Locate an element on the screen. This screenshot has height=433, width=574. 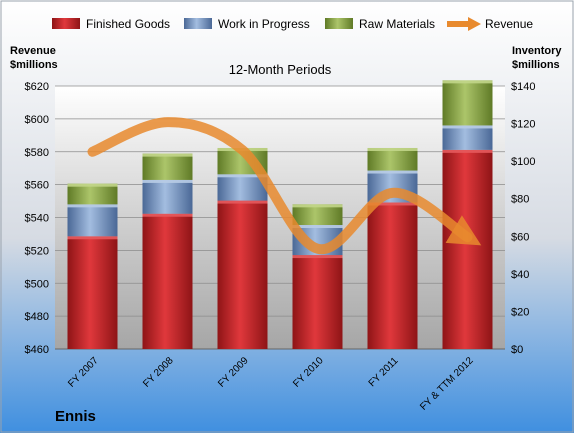
legend-label-raw-materials: Raw Materials is located at coordinates (397, 24).